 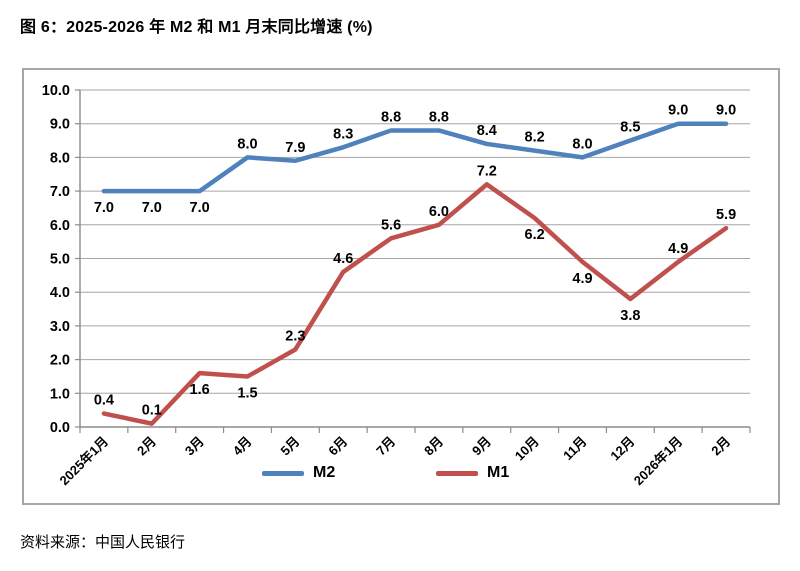 What do you see at coordinates (535, 138) in the screenshot?
I see `m2-data-label: 8.2` at bounding box center [535, 138].